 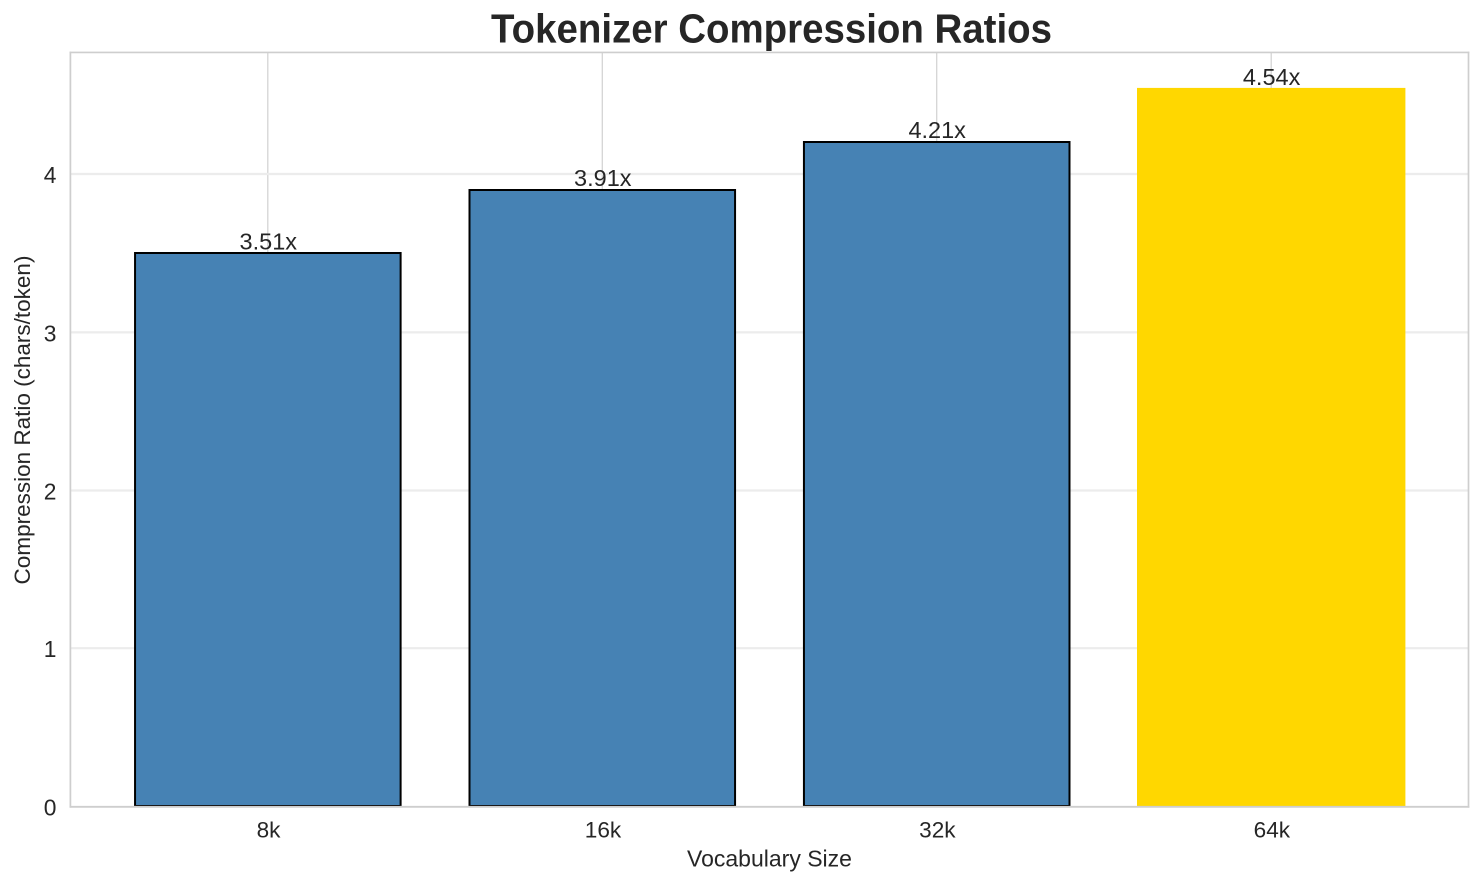 What do you see at coordinates (50, 175) in the screenshot?
I see `svg-text: 4` at bounding box center [50, 175].